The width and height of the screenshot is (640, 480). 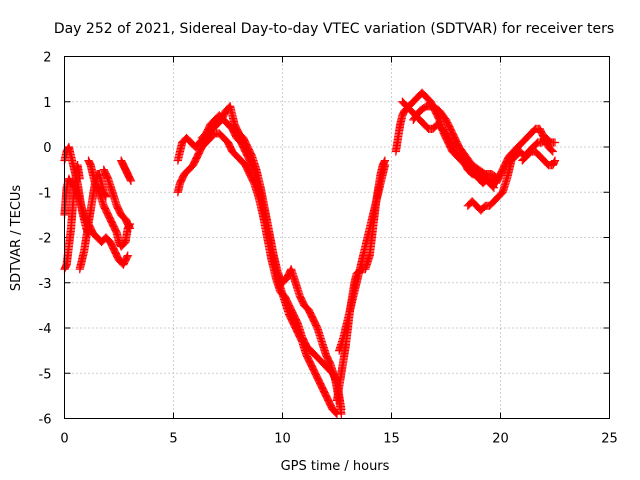 What do you see at coordinates (45, 420) in the screenshot?
I see `y-tick-label: -6` at bounding box center [45, 420].